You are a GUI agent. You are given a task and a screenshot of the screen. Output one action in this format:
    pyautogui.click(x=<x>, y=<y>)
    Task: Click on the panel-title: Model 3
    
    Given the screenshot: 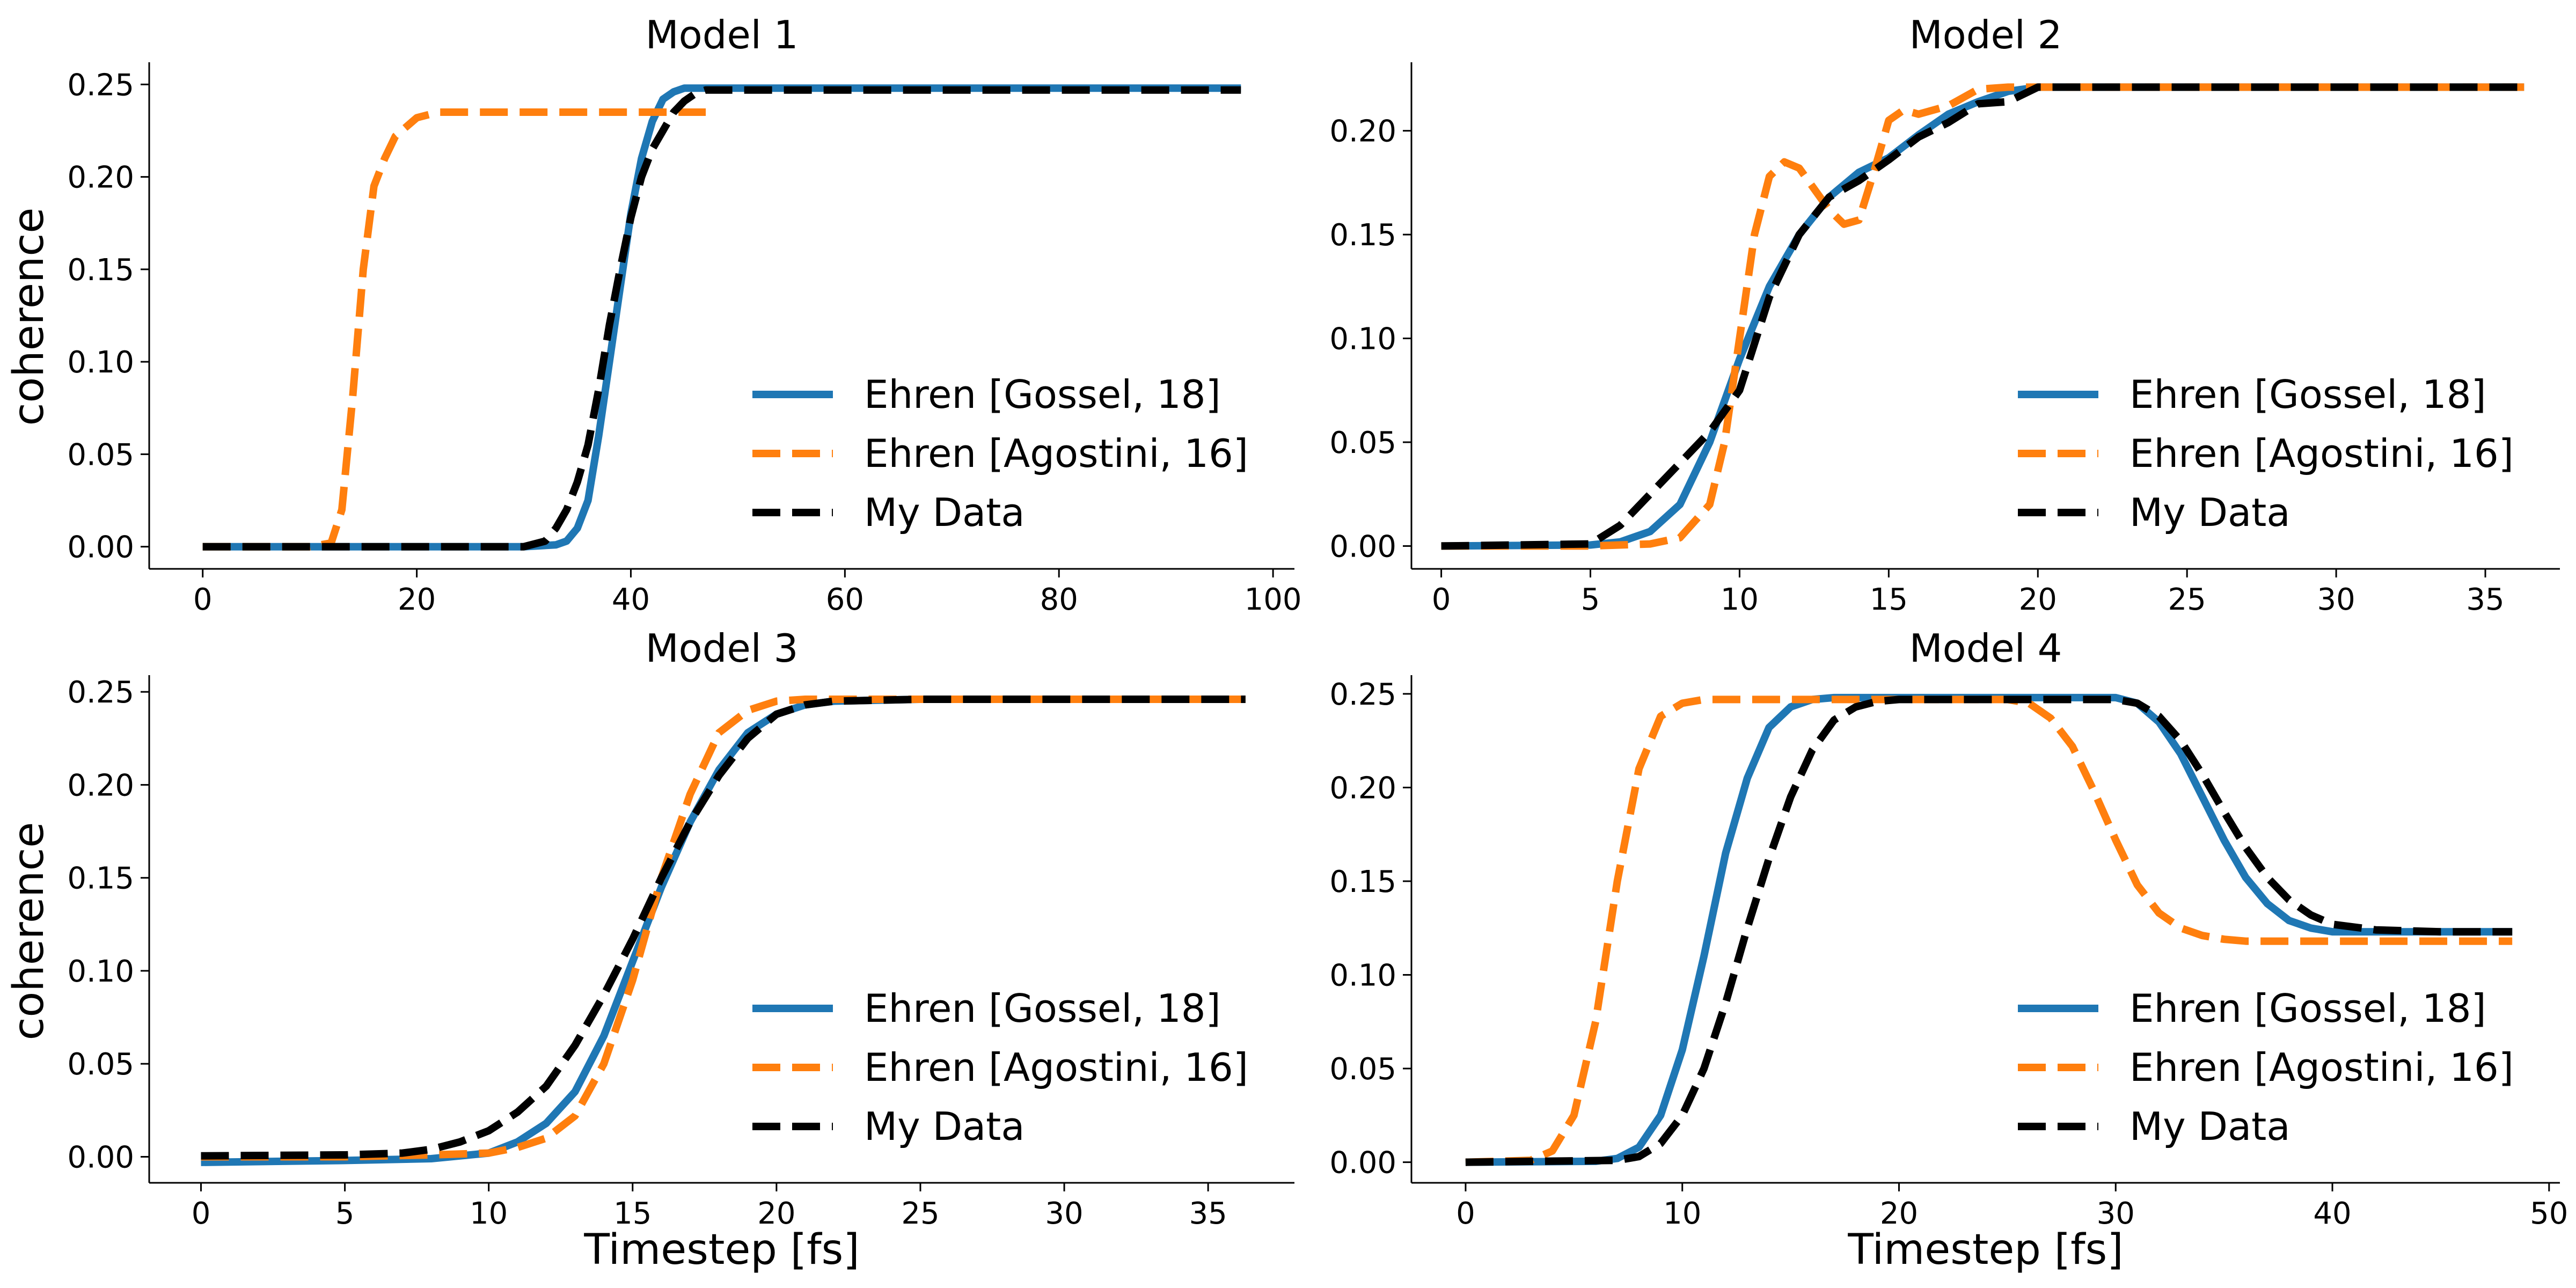 What is the action you would take?
    pyautogui.click(x=722, y=648)
    